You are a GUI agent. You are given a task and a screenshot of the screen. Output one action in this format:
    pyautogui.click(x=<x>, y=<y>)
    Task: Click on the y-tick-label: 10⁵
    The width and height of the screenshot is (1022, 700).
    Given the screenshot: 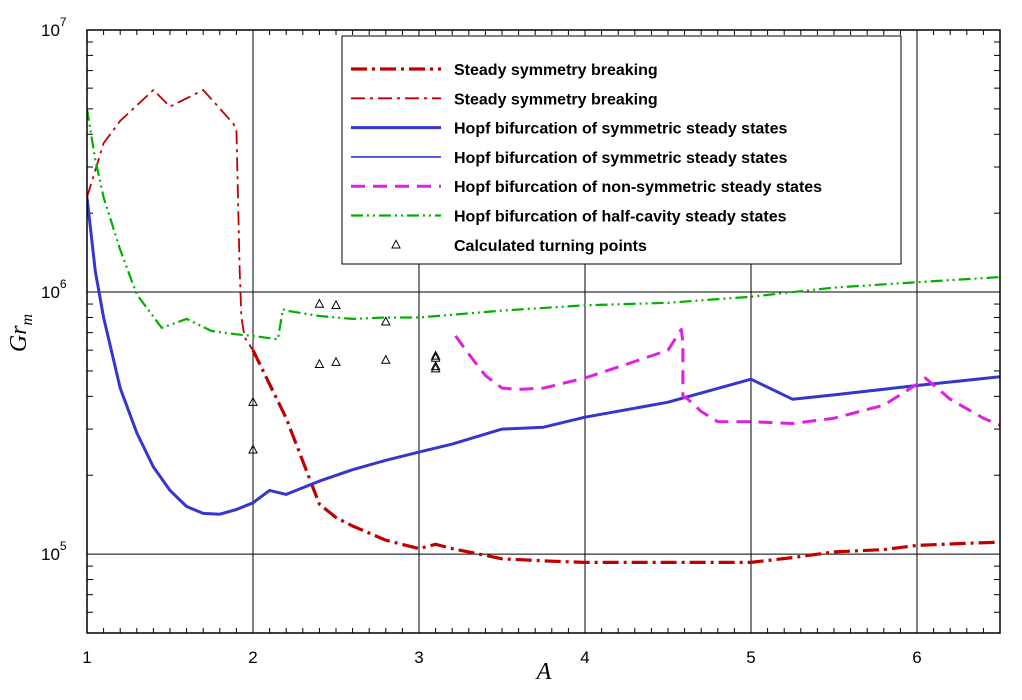 What is the action you would take?
    pyautogui.click(x=54, y=551)
    